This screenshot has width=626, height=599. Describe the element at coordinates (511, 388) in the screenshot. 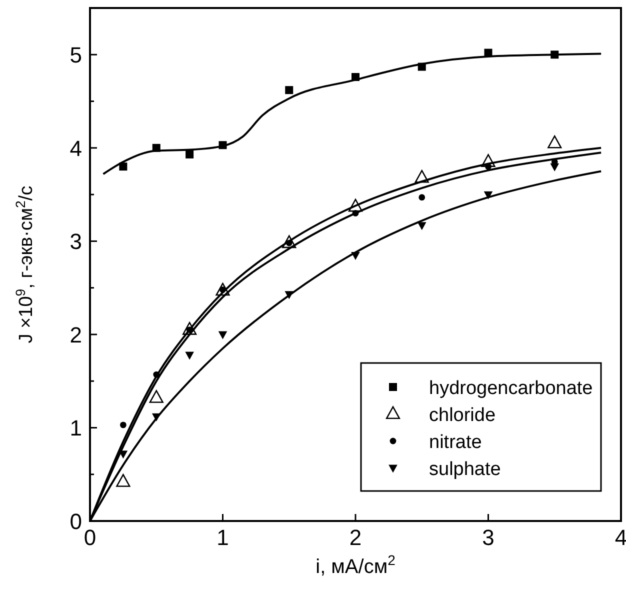

I see `legend-label: hydrogencarbonate` at that location.